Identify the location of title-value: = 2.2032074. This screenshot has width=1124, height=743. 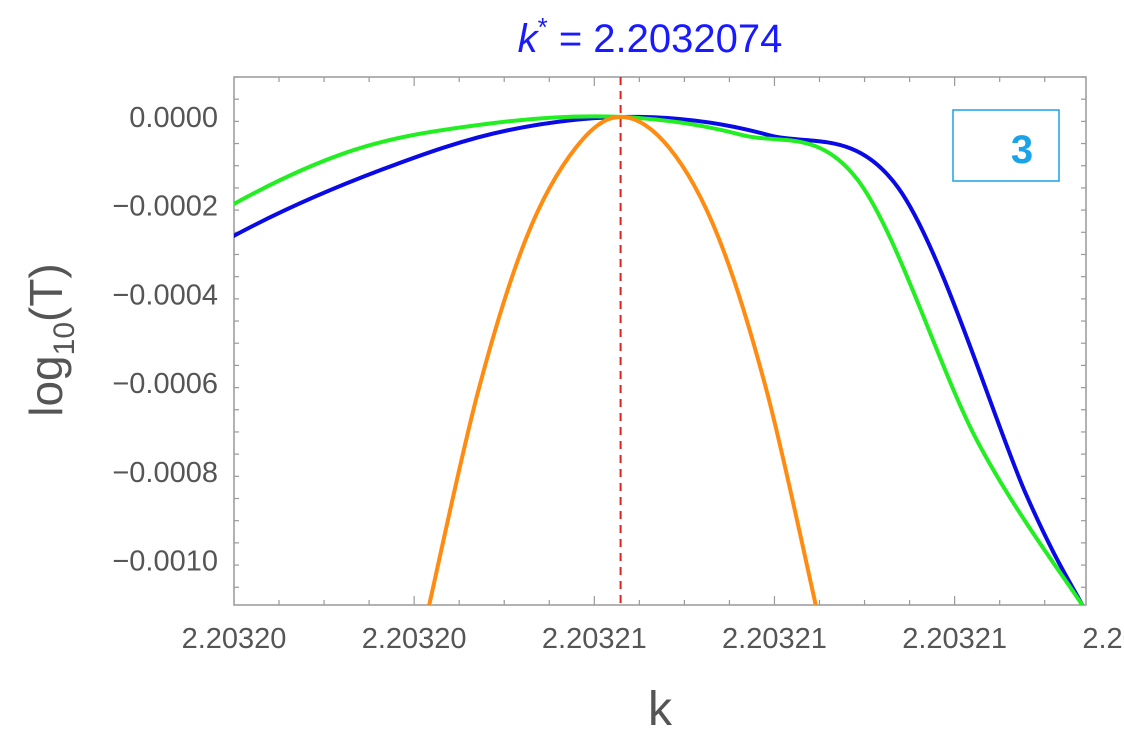
(665, 39).